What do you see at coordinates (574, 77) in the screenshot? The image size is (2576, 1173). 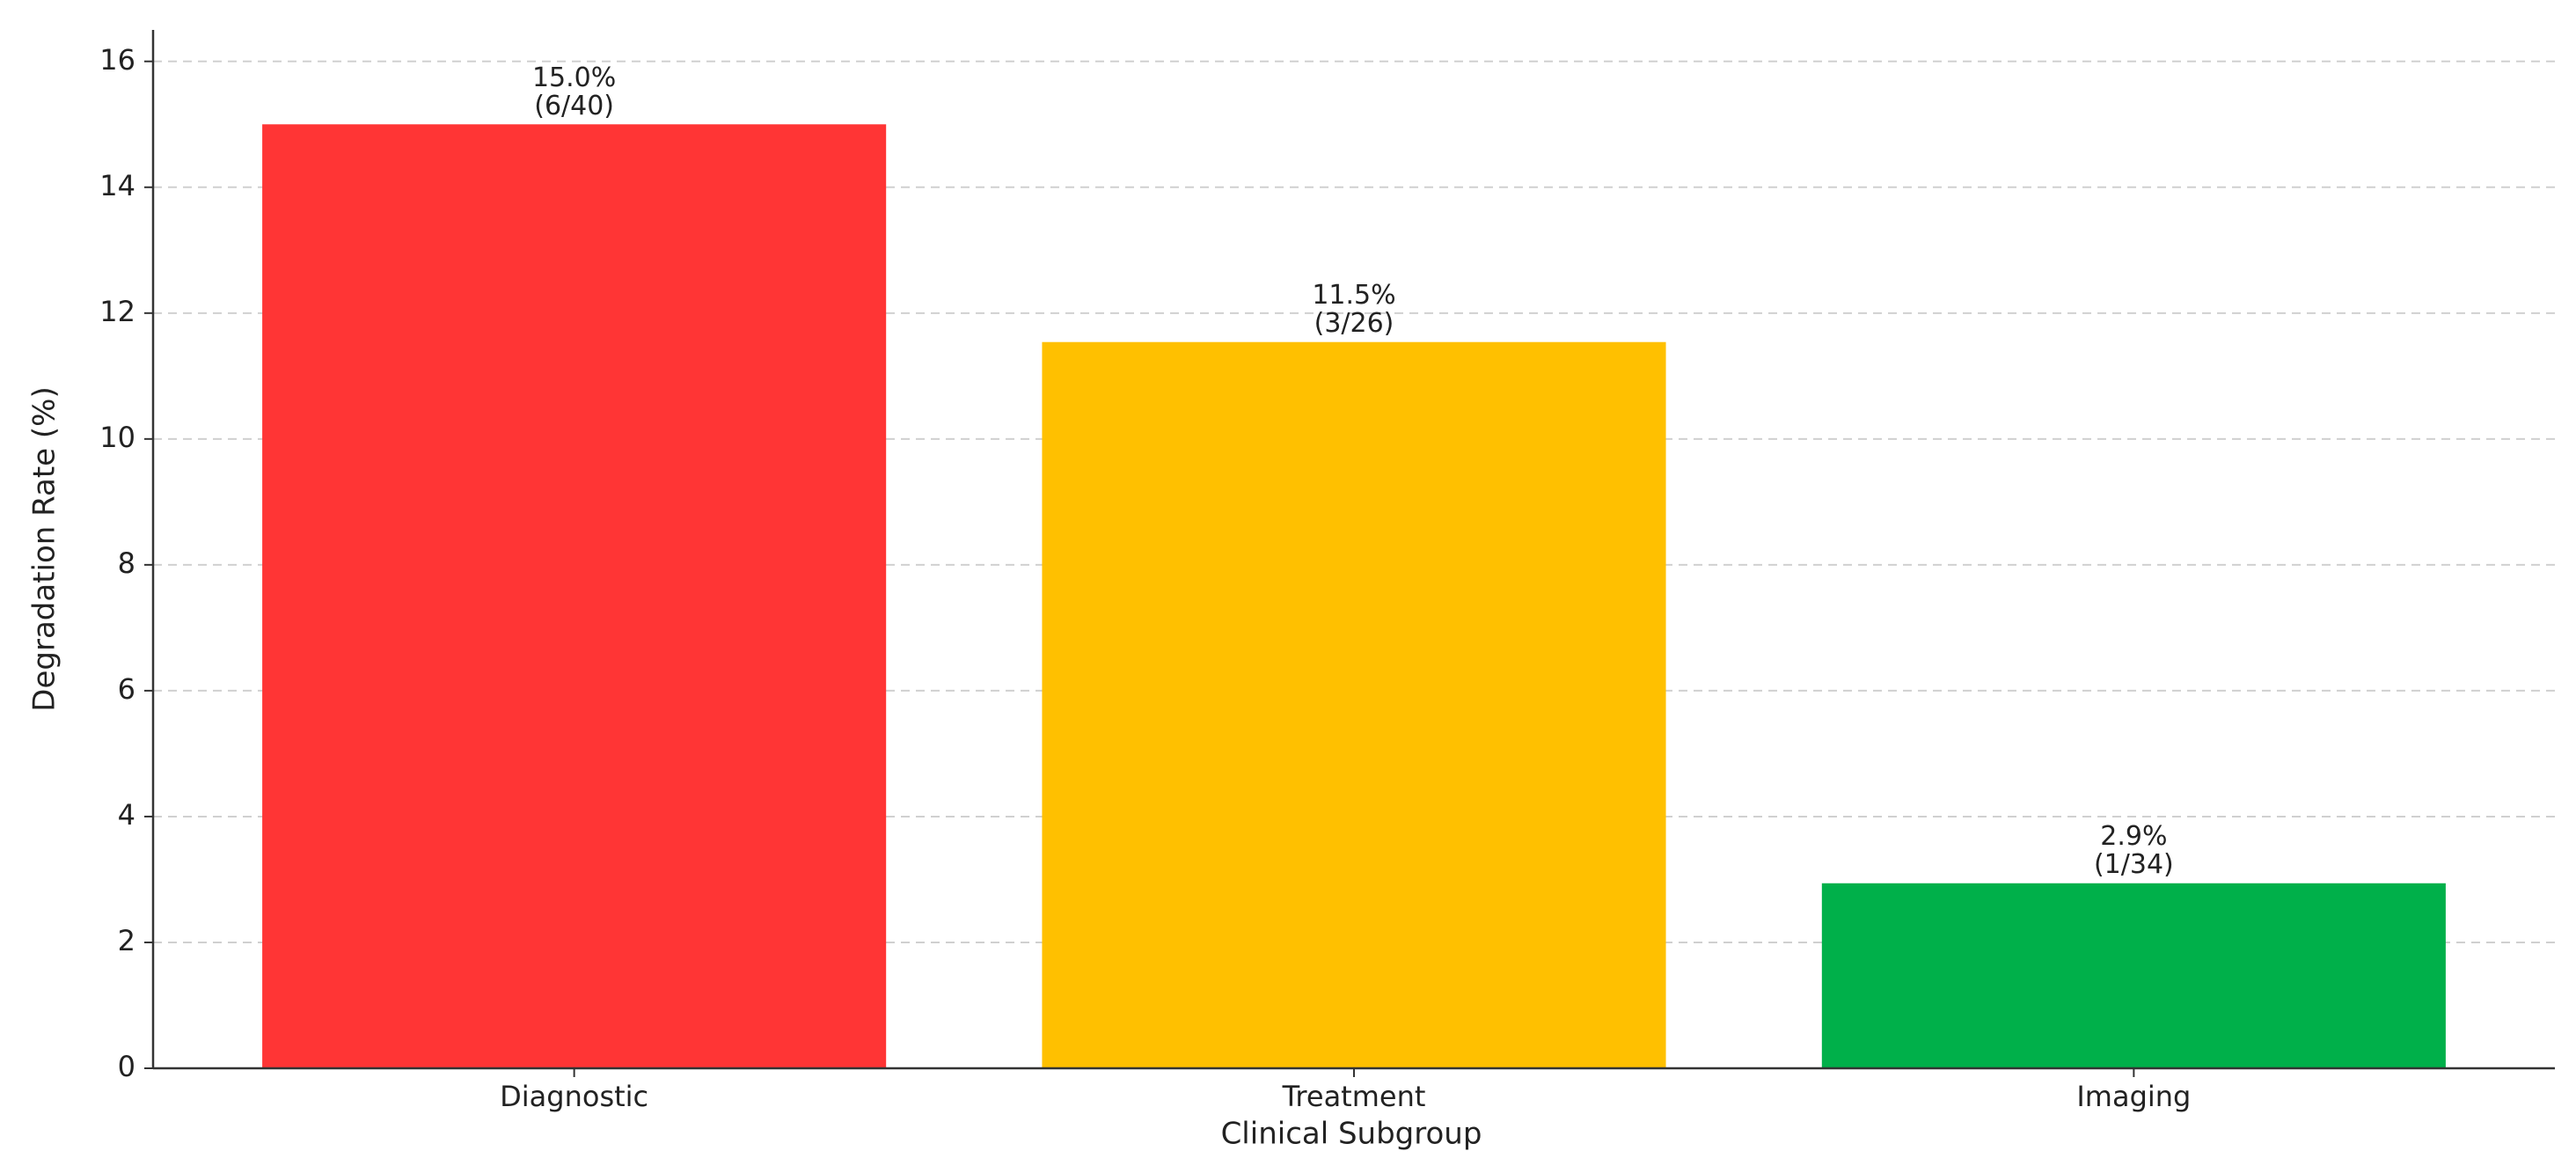 I see `value-label: 15.0%` at bounding box center [574, 77].